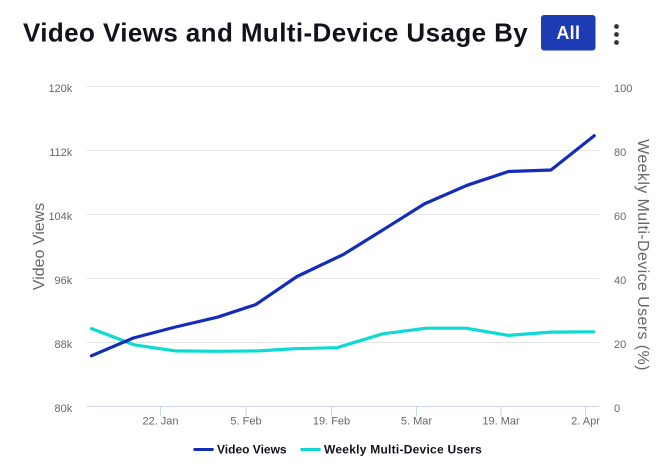 The image size is (666, 472). I want to click on svg-text: 0, so click(617, 409).